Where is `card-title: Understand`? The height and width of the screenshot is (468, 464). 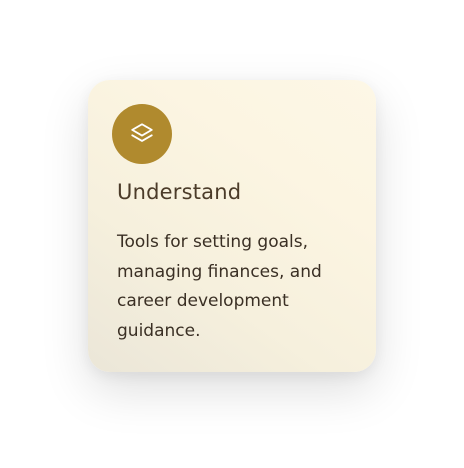 card-title: Understand is located at coordinates (179, 192).